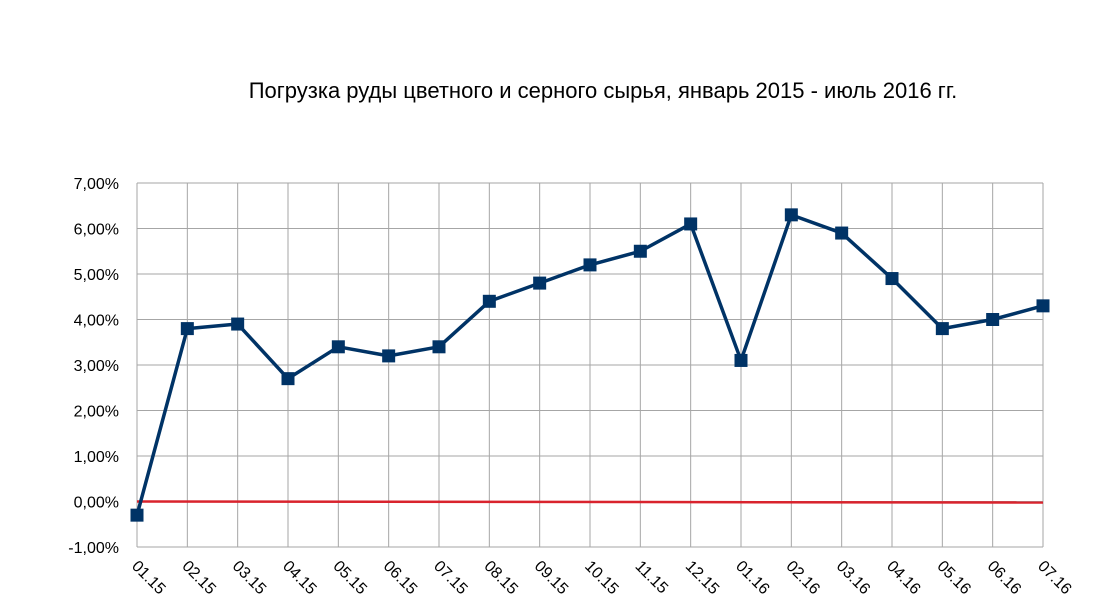 This screenshot has width=1095, height=616. I want to click on x-tick-label: 02.15, so click(199, 578).